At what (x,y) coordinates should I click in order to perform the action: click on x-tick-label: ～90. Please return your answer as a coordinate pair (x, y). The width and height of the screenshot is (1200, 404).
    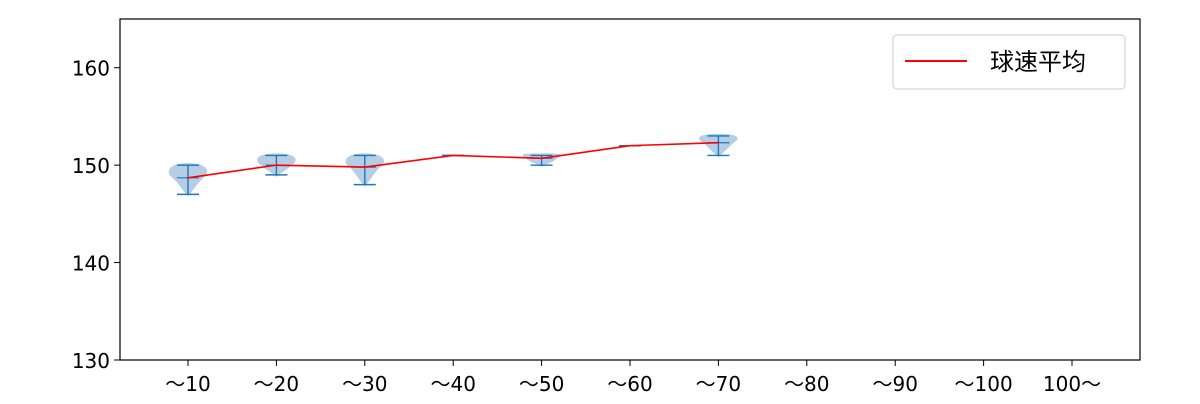
    Looking at the image, I should click on (894, 384).